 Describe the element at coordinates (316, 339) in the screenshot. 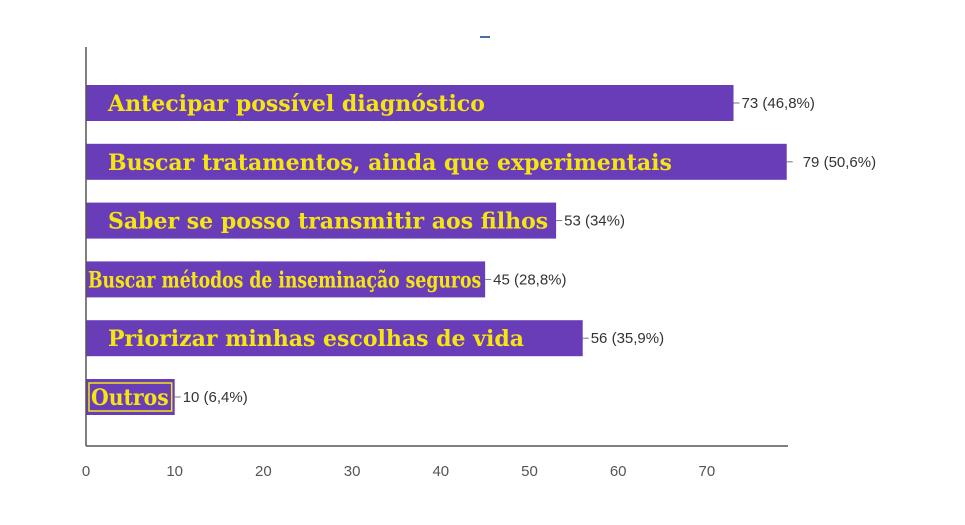

I see `category-label: Priorizar minhas escolhas de vida` at that location.